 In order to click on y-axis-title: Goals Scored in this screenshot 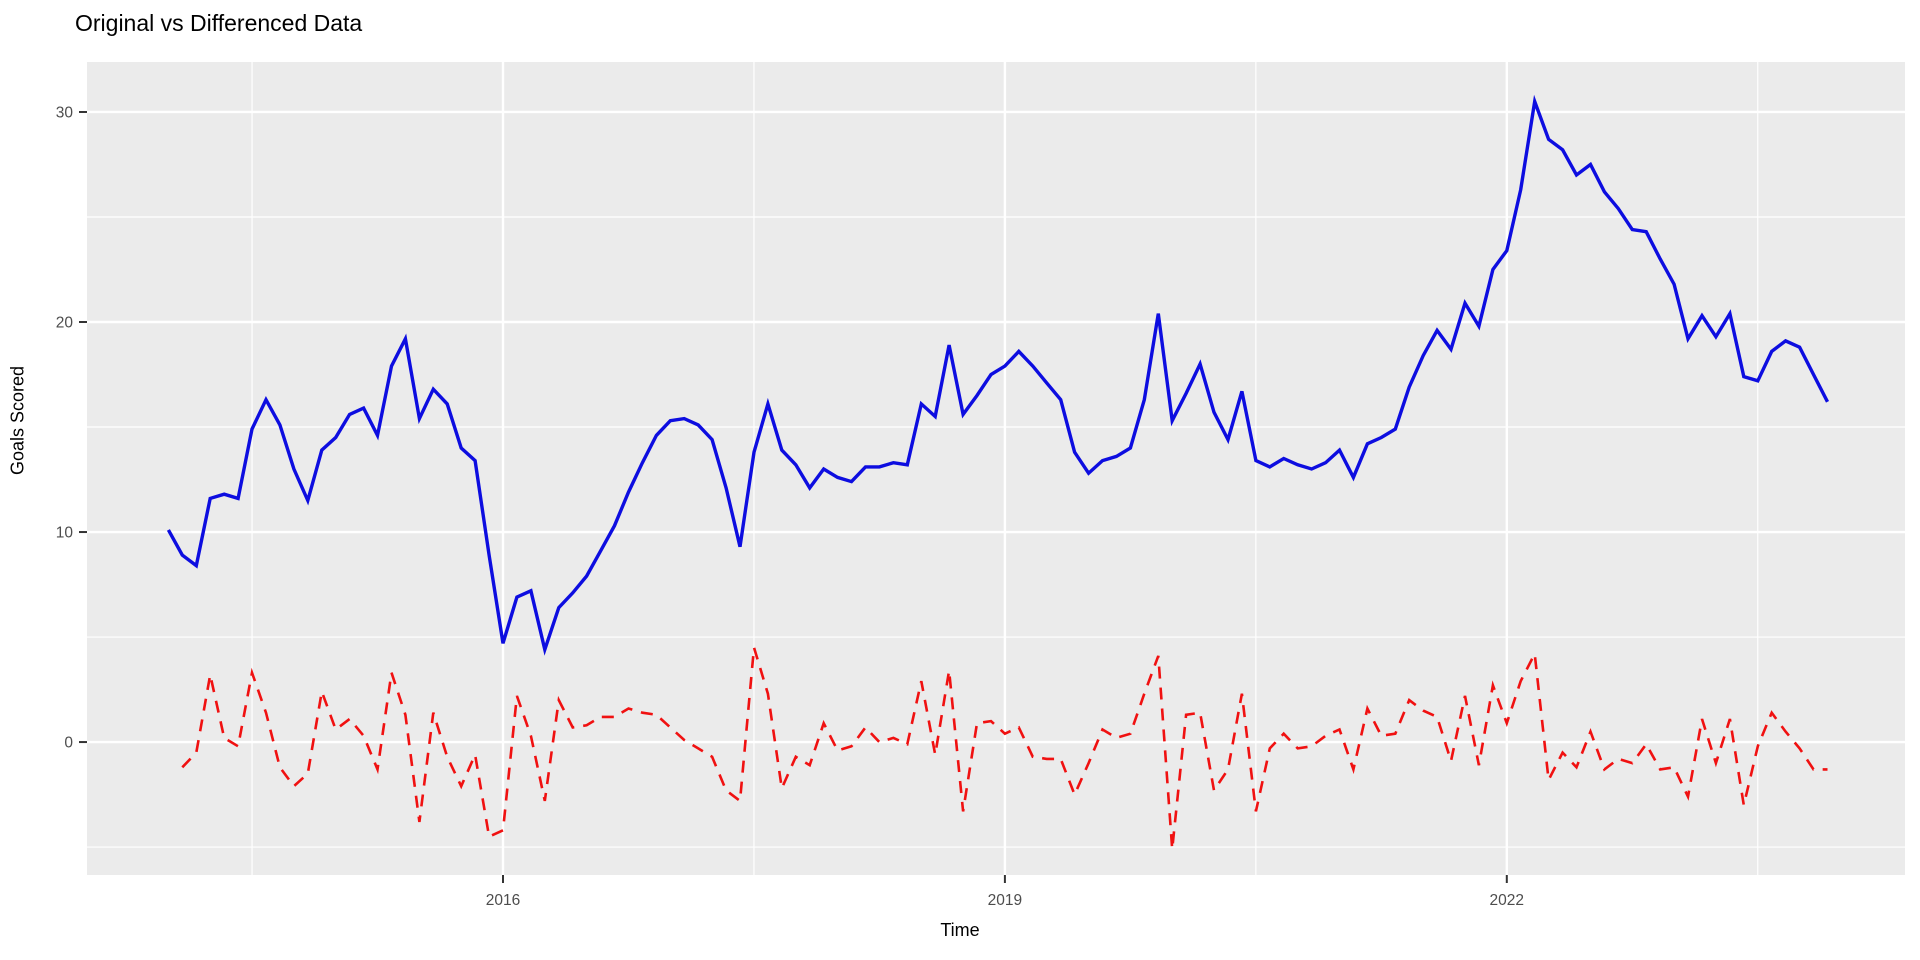, I will do `click(17, 420)`.